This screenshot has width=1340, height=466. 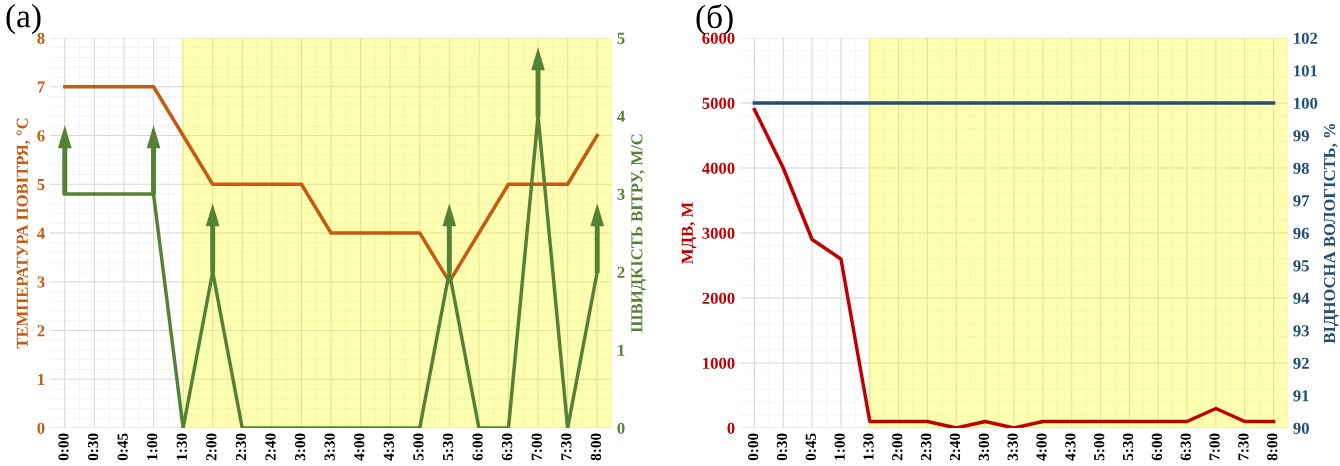 What do you see at coordinates (1301, 168) in the screenshot?
I see `y2-tick-label: 98` at bounding box center [1301, 168].